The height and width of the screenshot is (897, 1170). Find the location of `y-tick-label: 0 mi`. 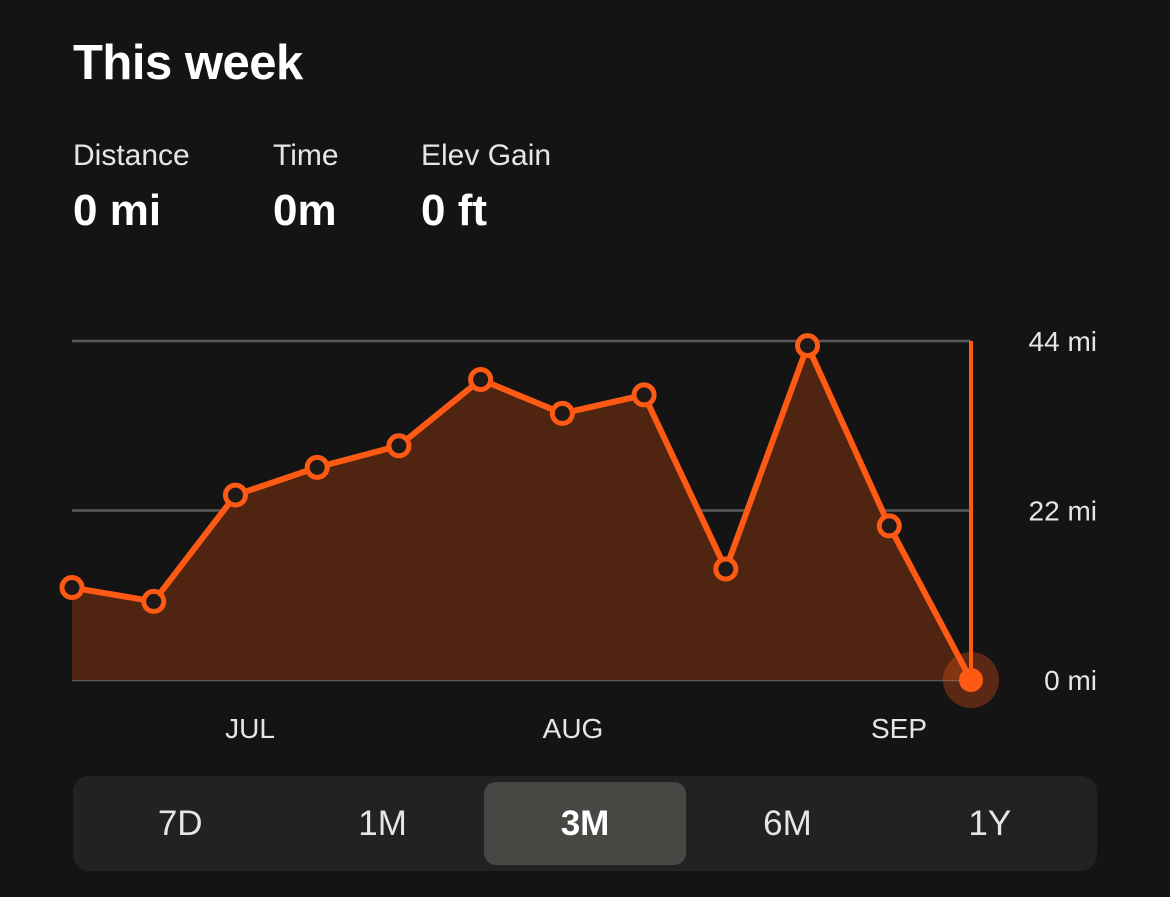

y-tick-label: 0 mi is located at coordinates (1070, 680).